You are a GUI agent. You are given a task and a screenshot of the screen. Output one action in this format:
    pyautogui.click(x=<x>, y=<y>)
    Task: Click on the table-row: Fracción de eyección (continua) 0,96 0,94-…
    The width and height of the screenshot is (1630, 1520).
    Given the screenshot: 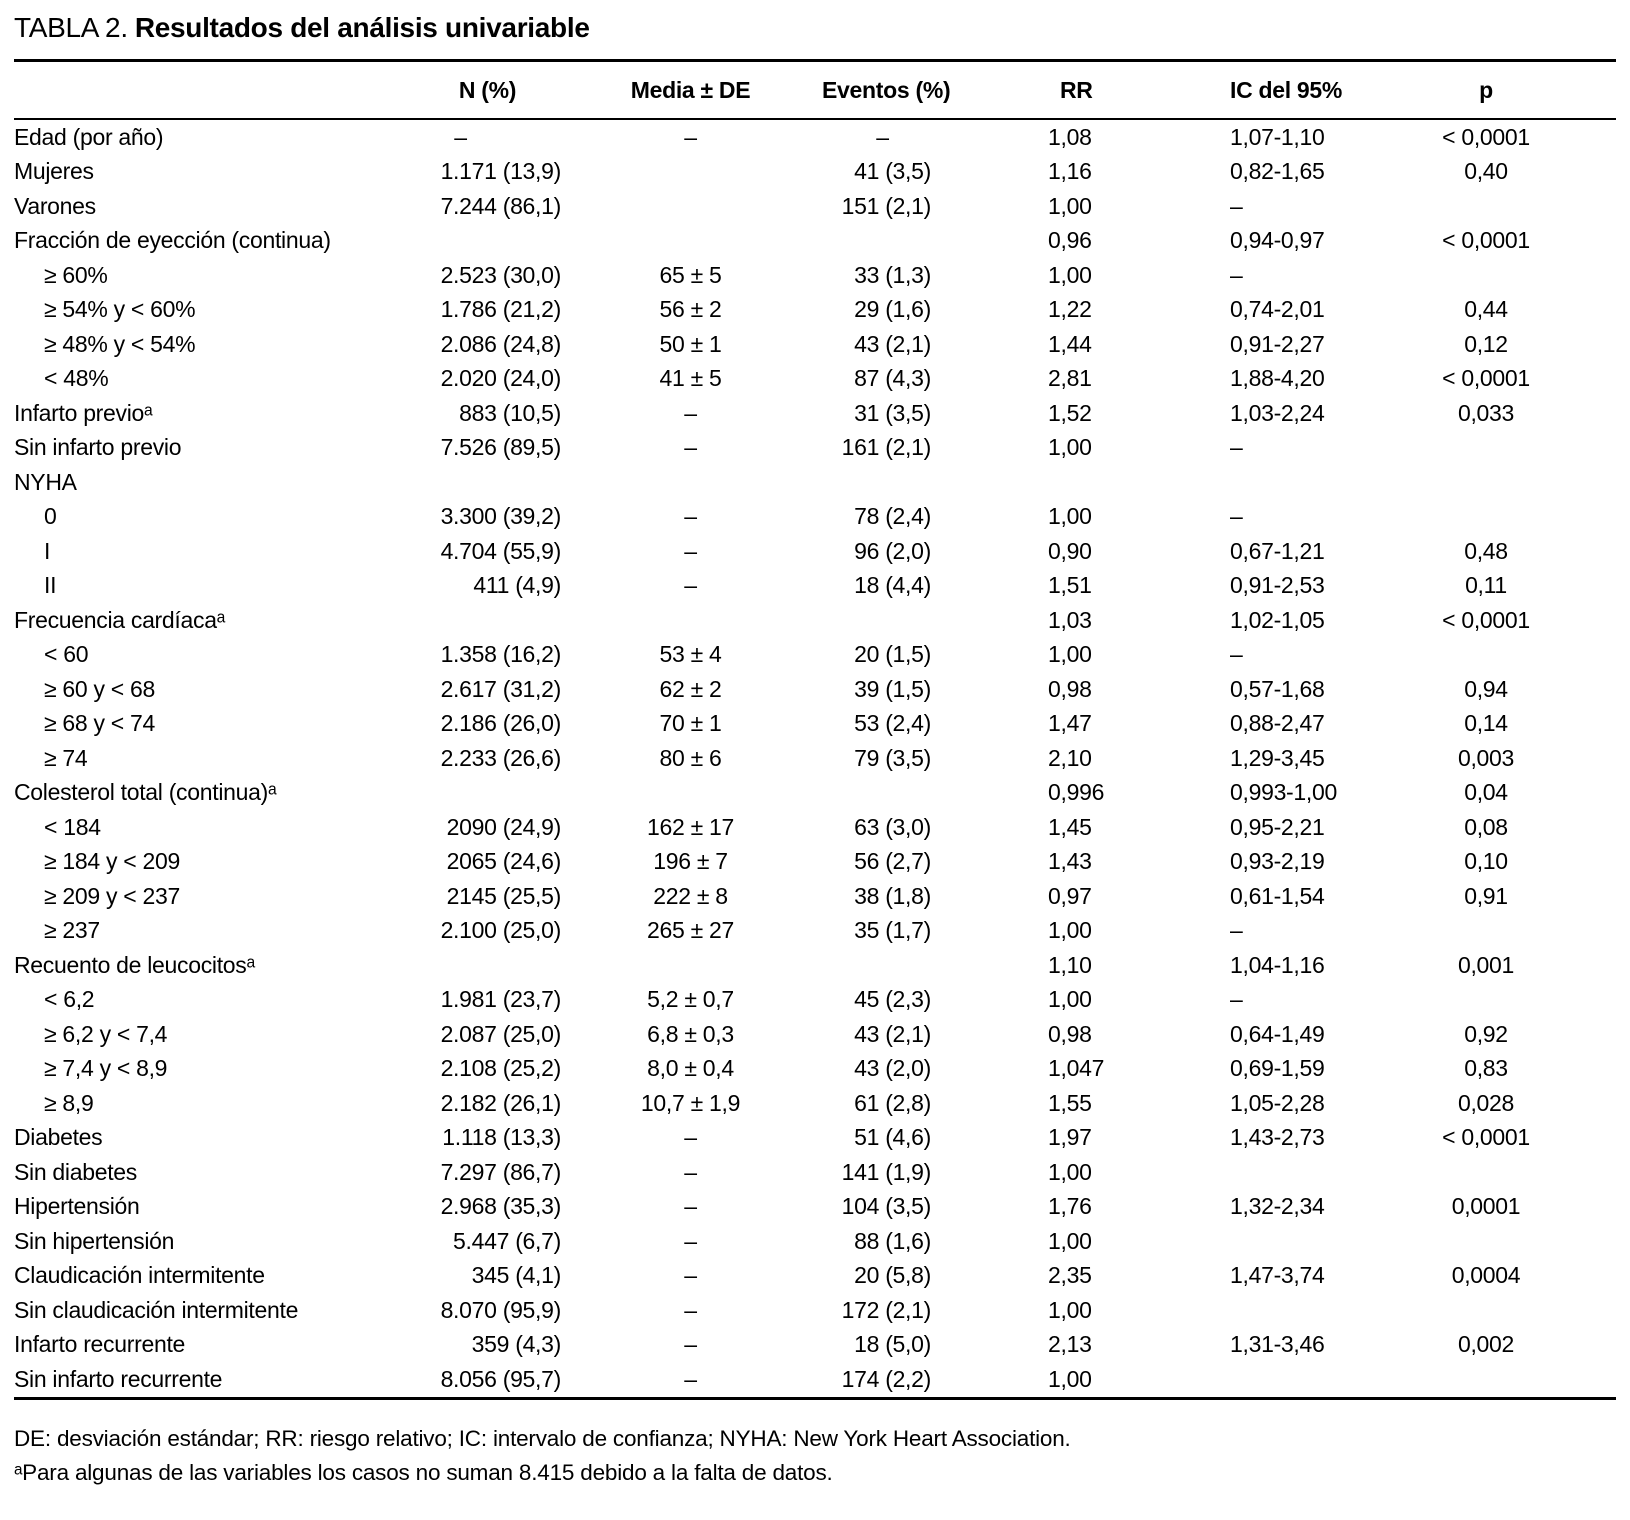 What is the action you would take?
    pyautogui.click(x=815, y=241)
    